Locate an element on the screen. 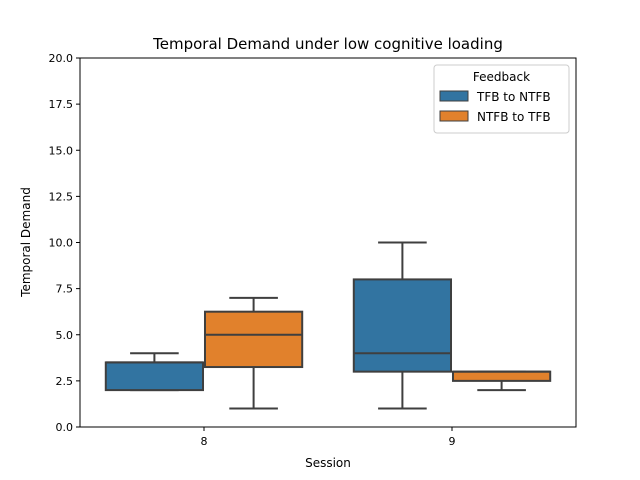 The height and width of the screenshot is (480, 640). y-tick-label: 12.5 is located at coordinates (61, 196).